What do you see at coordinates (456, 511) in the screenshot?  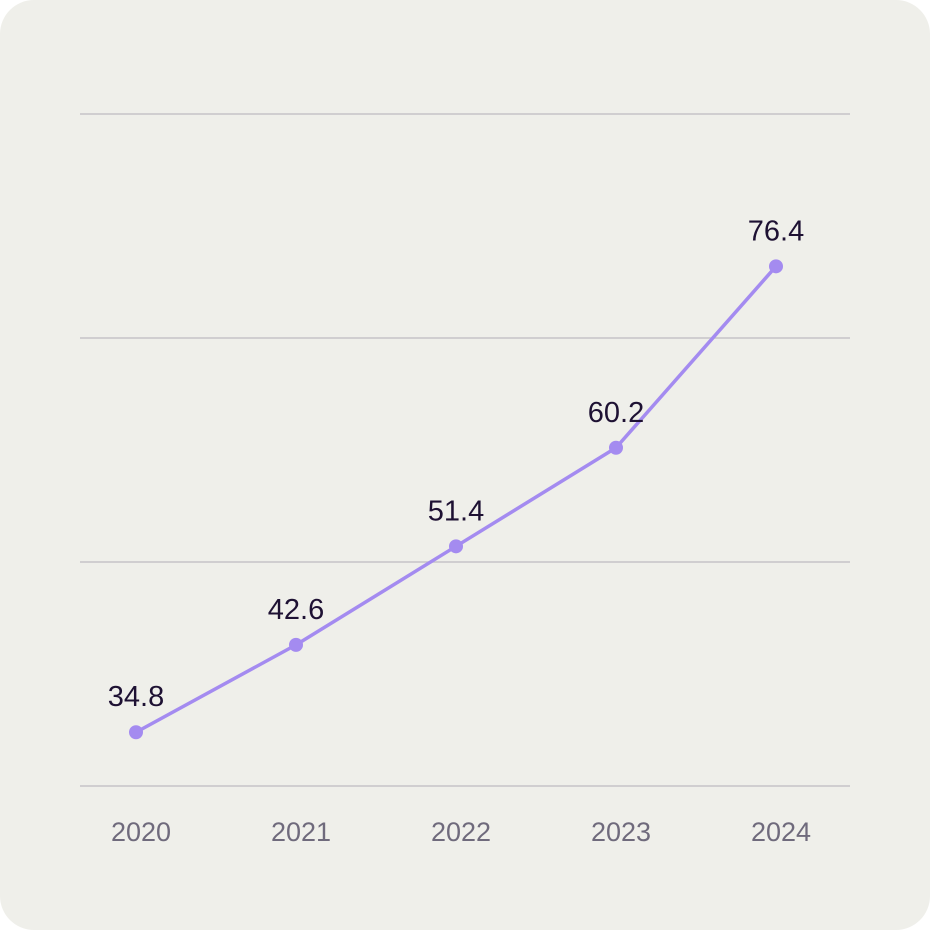 I see `data-label-2022: 51.4` at bounding box center [456, 511].